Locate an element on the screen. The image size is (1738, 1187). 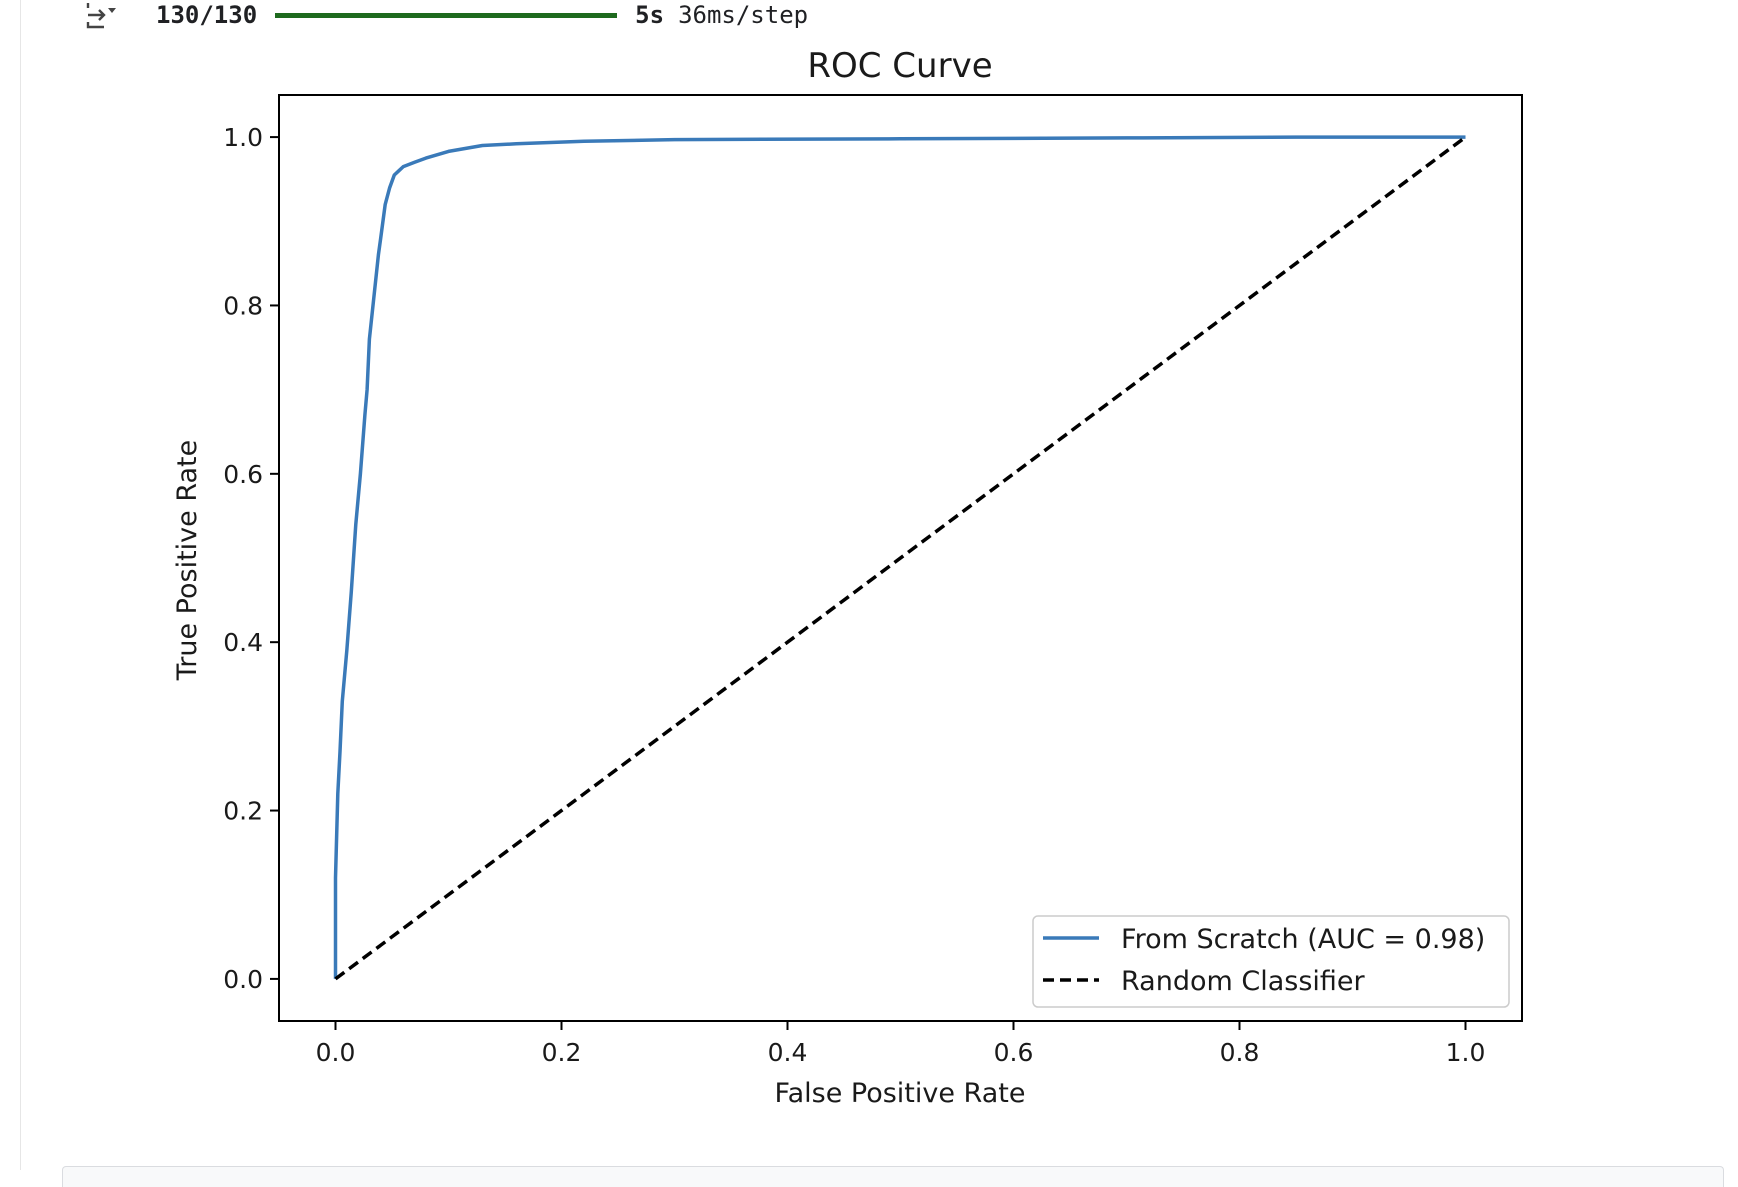
y-axis-ticks: 0.0 0.2 0.4 0.6 0.8 1.0 is located at coordinates (251, 558).